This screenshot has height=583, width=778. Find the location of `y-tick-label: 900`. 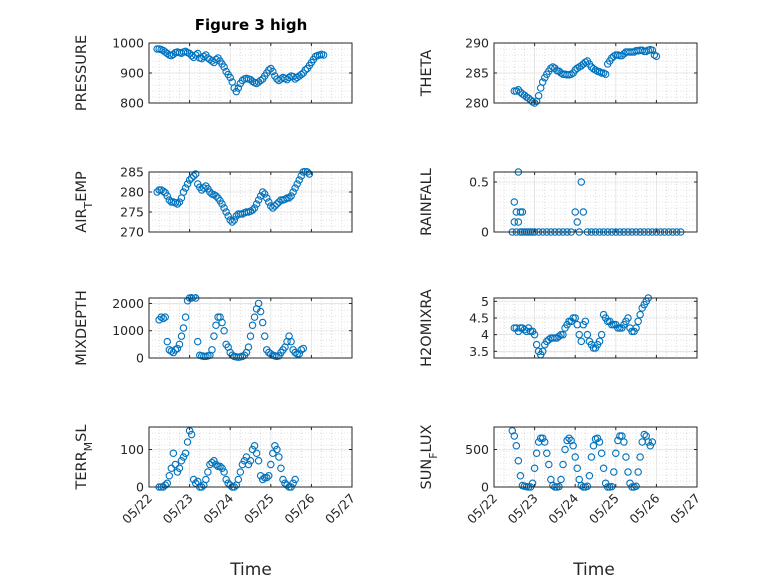

y-tick-label: 900 is located at coordinates (132, 73).